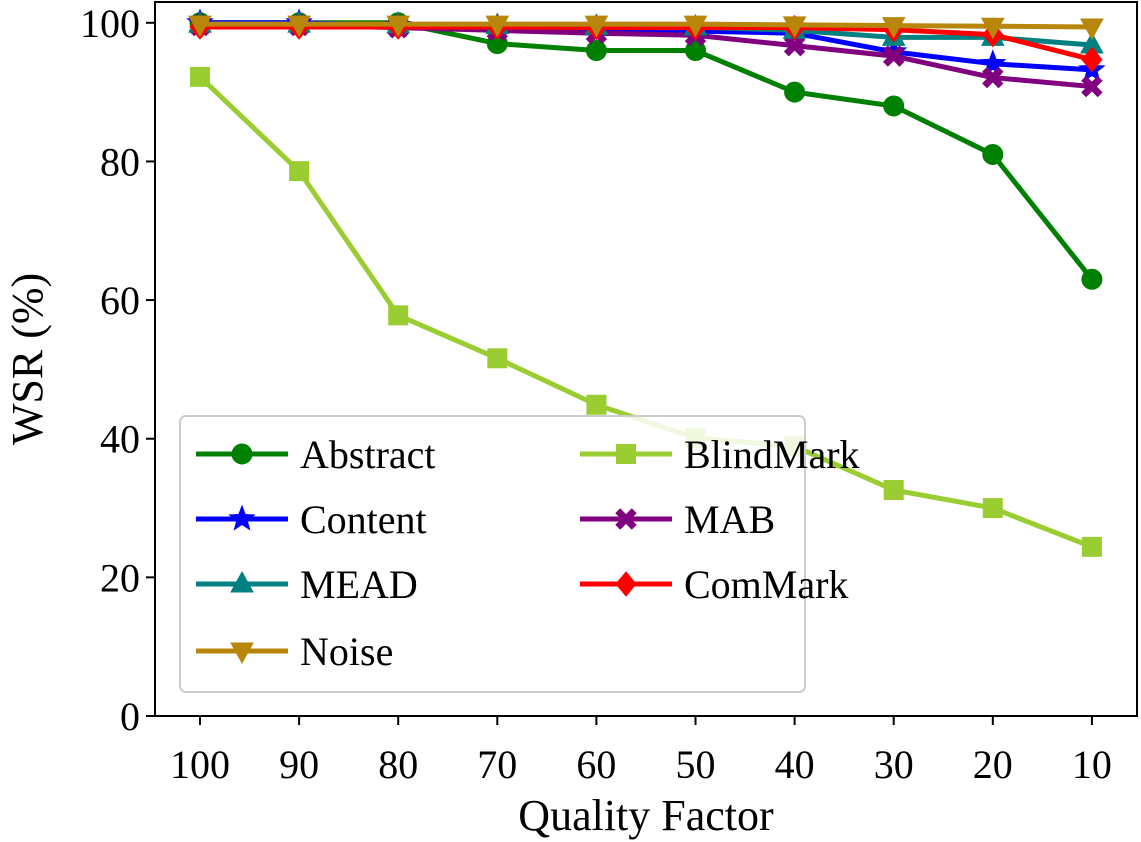 The height and width of the screenshot is (842, 1141). Describe the element at coordinates (120, 577) in the screenshot. I see `y-tick-label: 20` at that location.